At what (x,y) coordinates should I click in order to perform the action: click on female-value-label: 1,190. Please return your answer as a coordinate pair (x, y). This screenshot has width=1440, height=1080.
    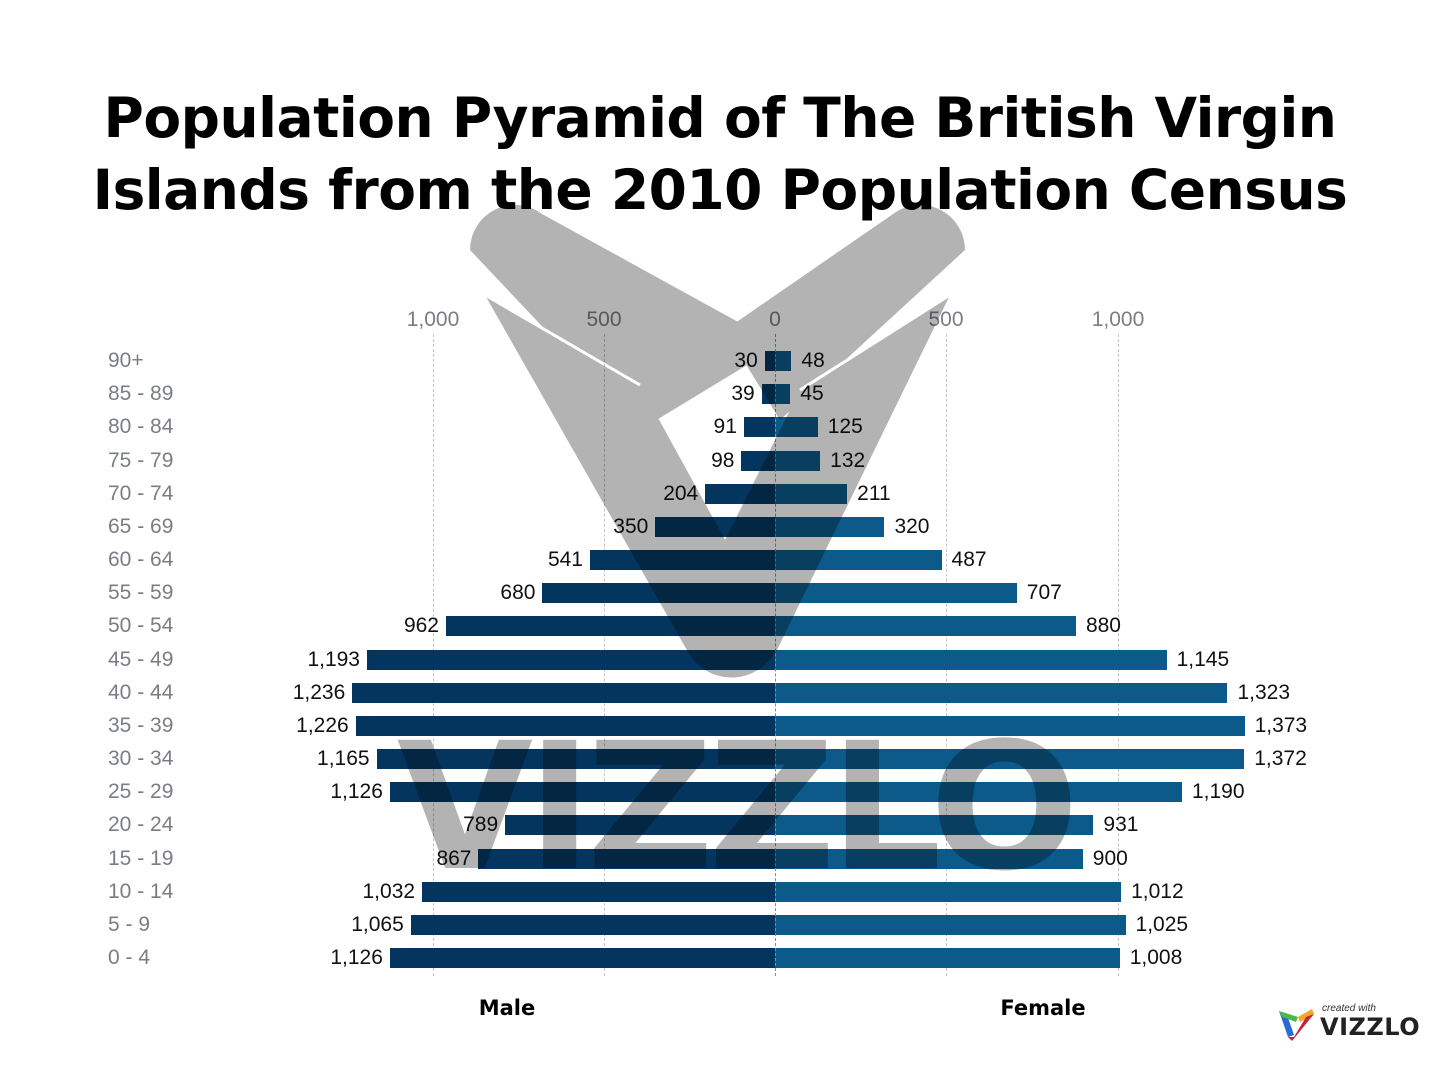
    Looking at the image, I should click on (1218, 792).